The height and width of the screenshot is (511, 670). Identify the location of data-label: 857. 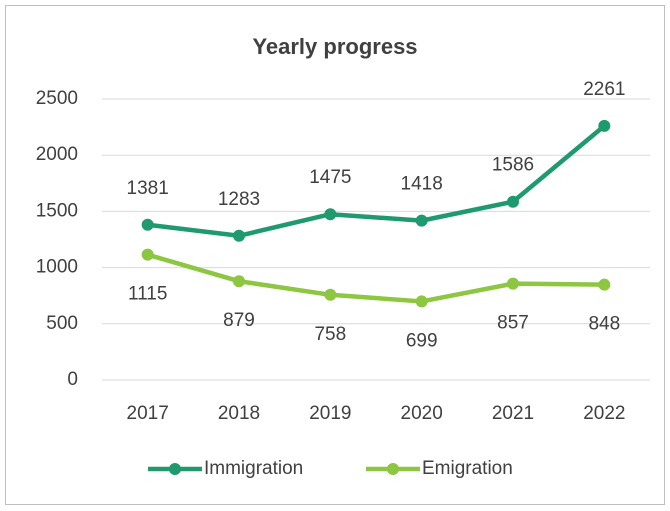
(513, 323).